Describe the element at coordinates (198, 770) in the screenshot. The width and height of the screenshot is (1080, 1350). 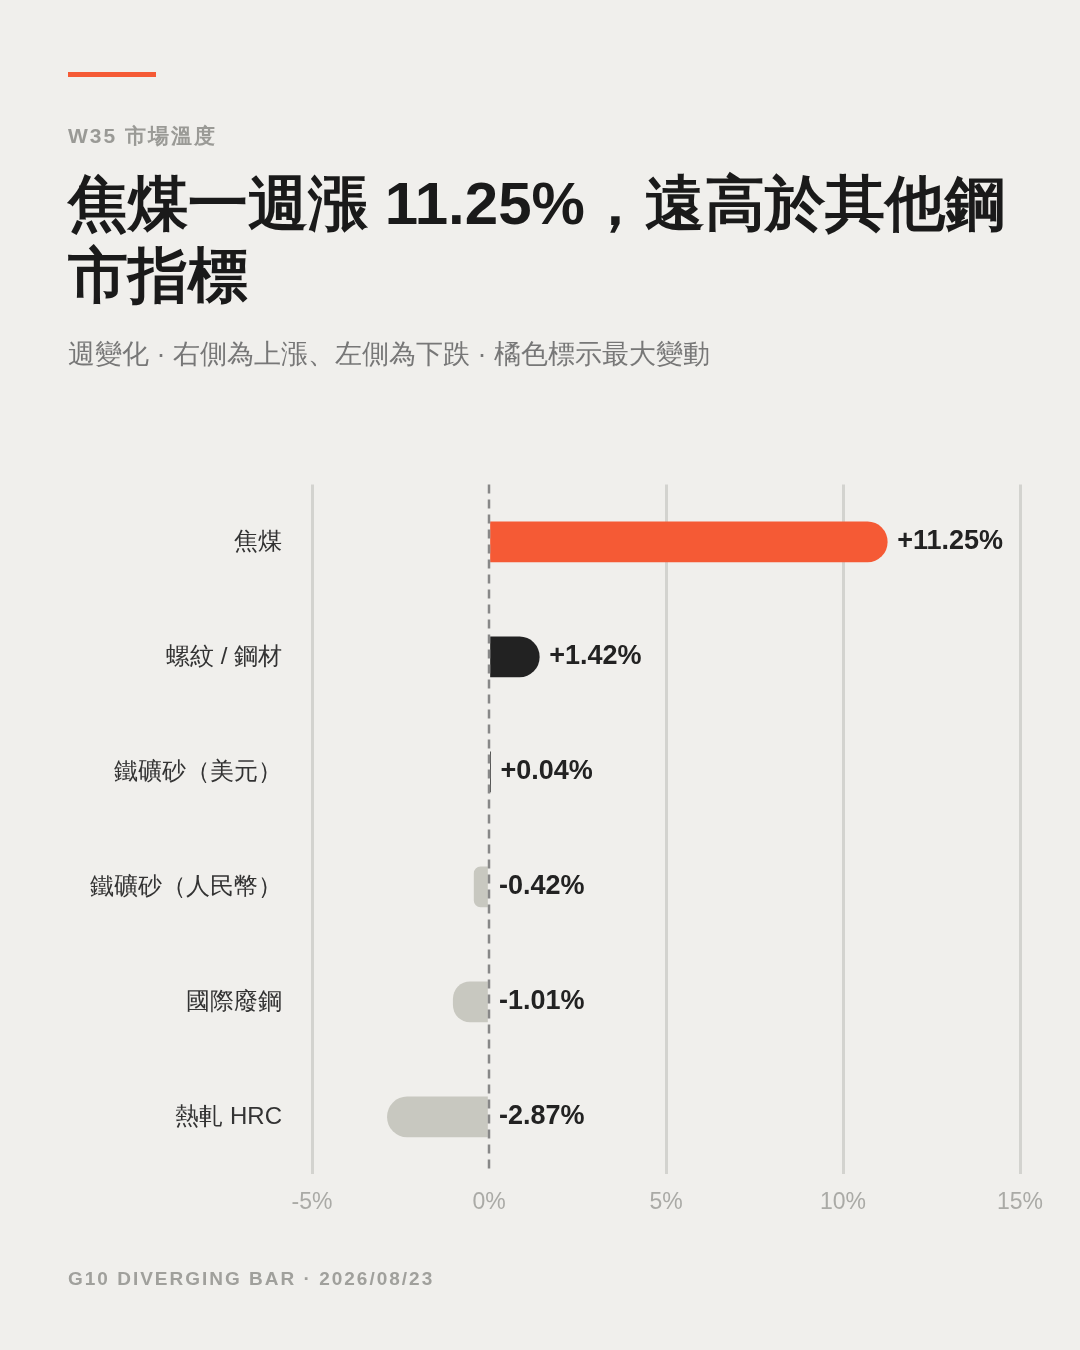
I see `y-tick-label: 鐵礦砂（美元）` at that location.